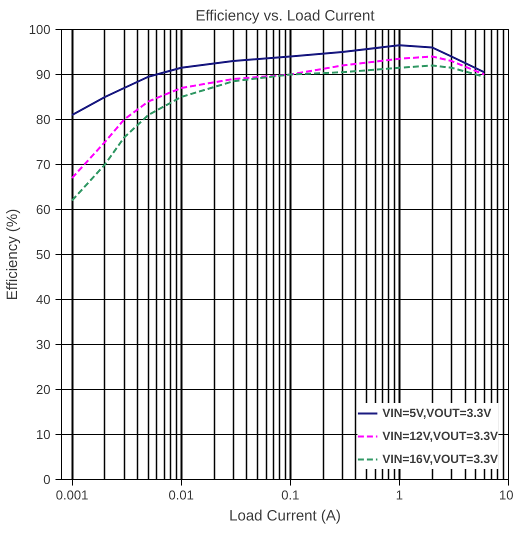  What do you see at coordinates (440, 436) in the screenshot?
I see `legend-label: VIN=12V,VOUT=3.3V` at bounding box center [440, 436].